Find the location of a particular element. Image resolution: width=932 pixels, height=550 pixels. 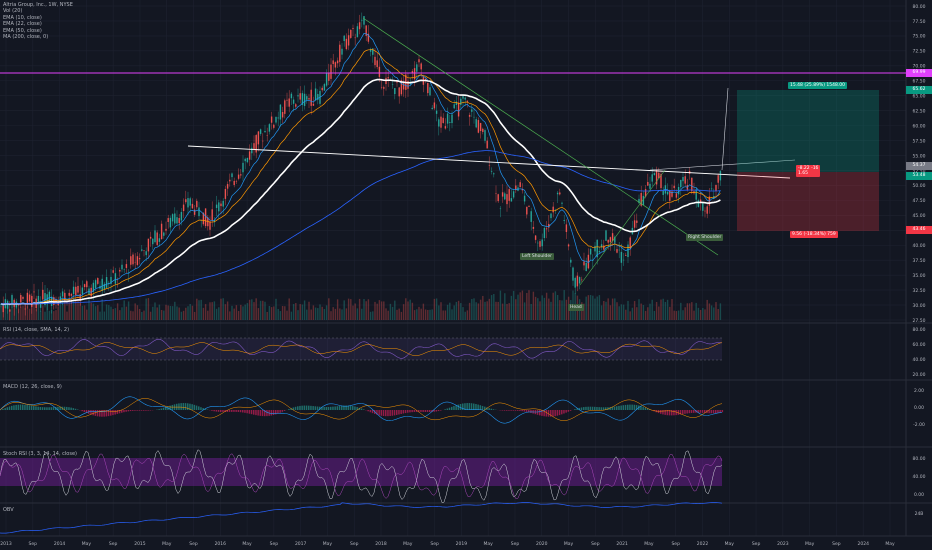

stoch-axis-label: 0.00 is located at coordinates (919, 495).